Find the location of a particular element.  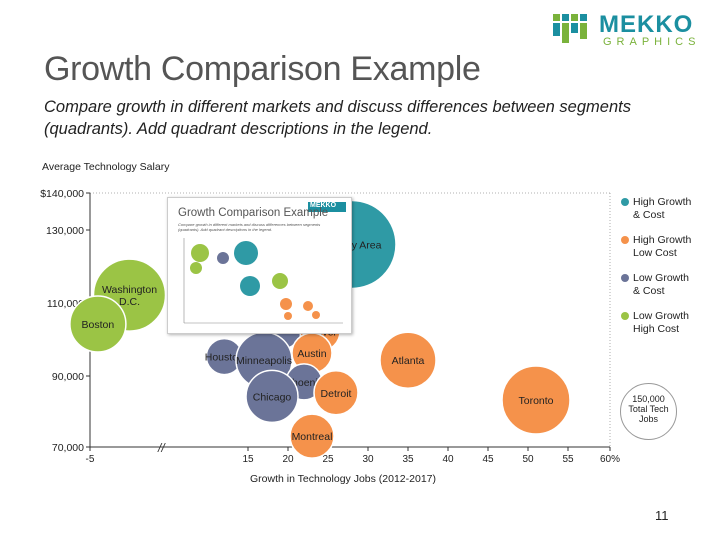

bubble-label: Boston is located at coordinates (98, 325).